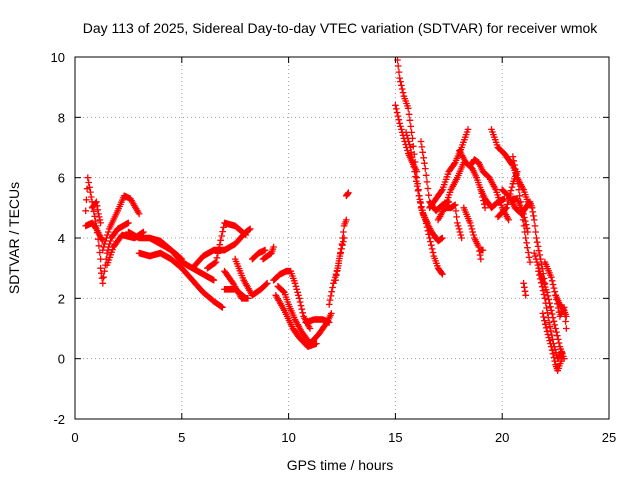 The width and height of the screenshot is (640, 480). What do you see at coordinates (340, 465) in the screenshot?
I see `x-axis-title: GPS time / hours` at bounding box center [340, 465].